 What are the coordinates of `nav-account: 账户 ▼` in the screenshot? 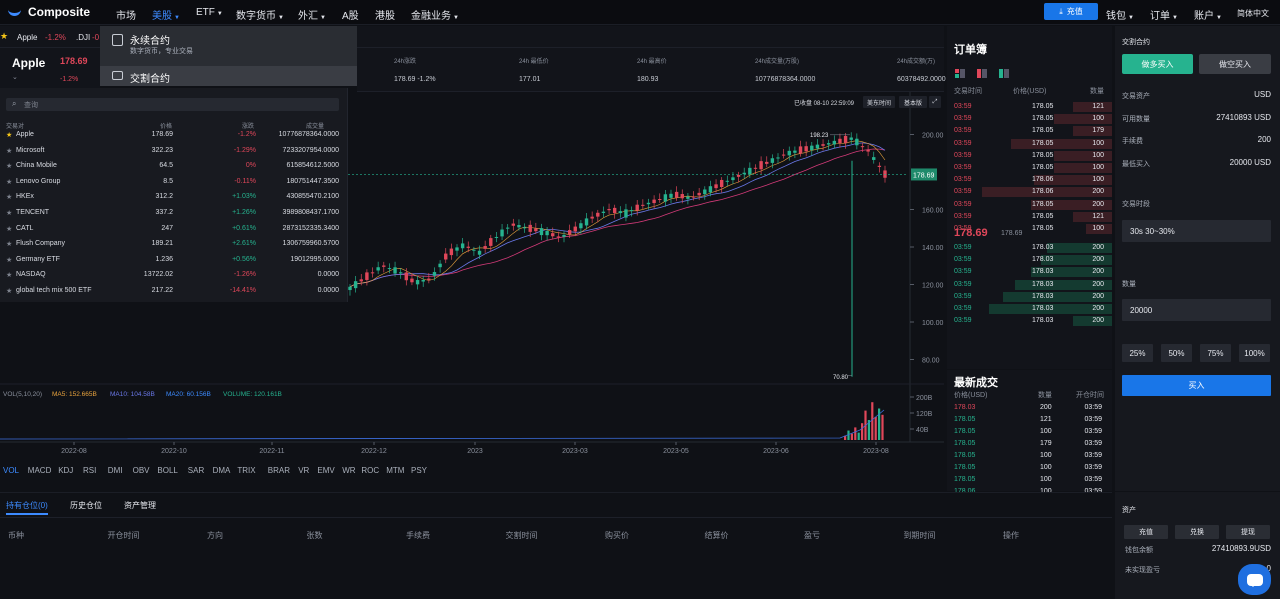 It's located at (1208, 14).